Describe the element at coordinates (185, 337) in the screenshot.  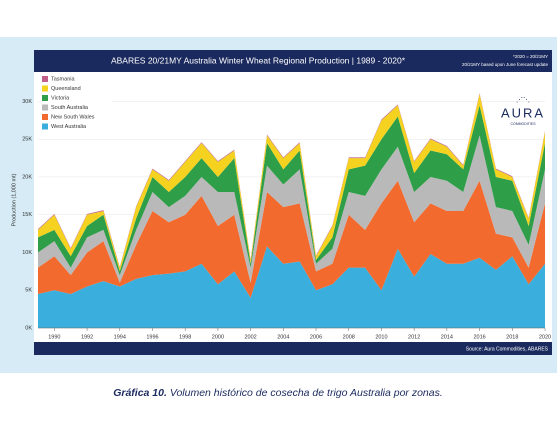
I see `x-tick-label: 1998` at that location.